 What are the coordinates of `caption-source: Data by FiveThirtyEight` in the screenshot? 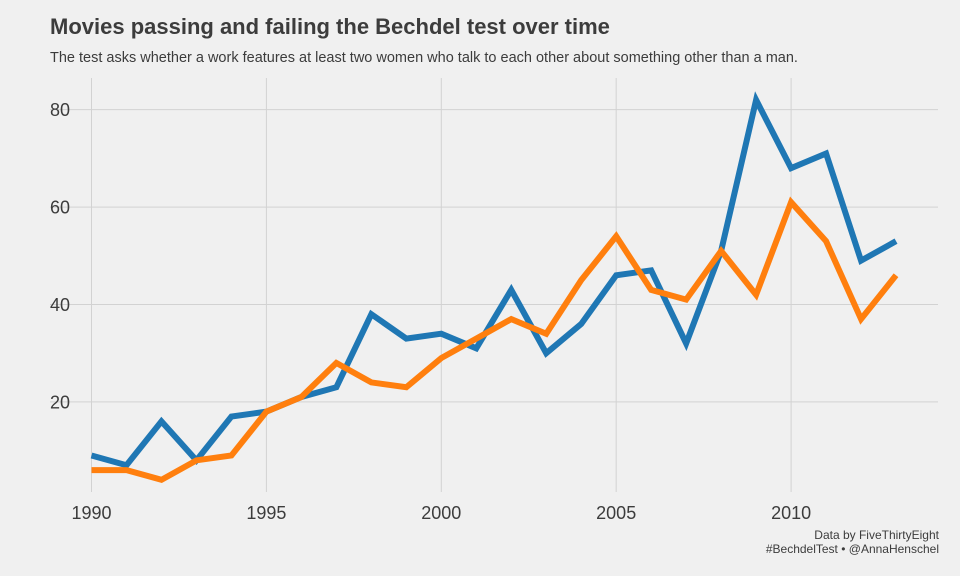 It's located at (876, 535).